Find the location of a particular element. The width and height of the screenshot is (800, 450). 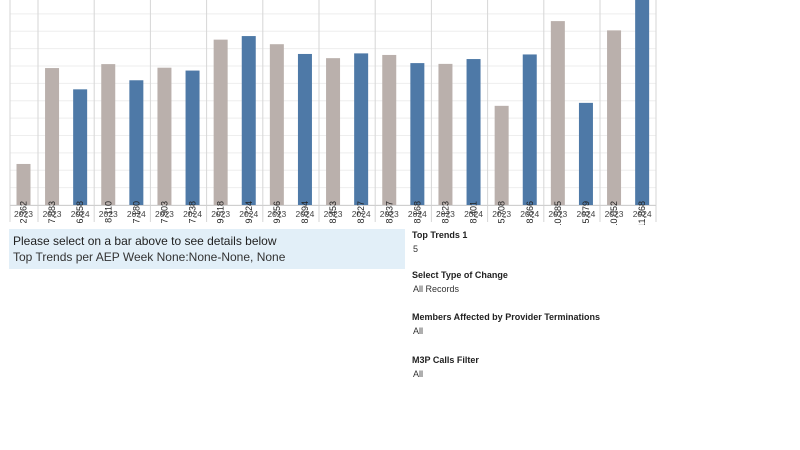

bar-value-label: 7,738 is located at coordinates (193, 212).